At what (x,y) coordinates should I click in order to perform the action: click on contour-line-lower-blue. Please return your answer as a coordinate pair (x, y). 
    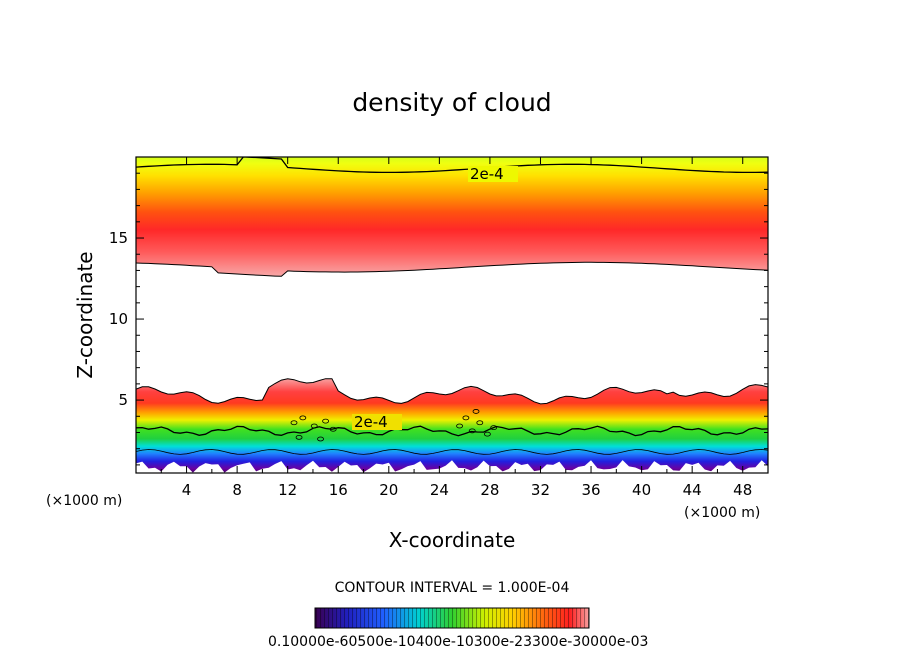
    Looking at the image, I should click on (452, 452).